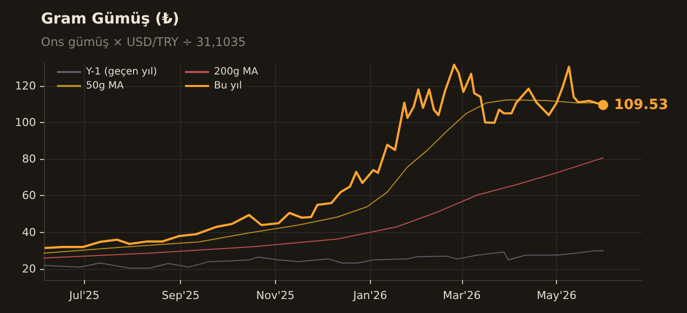  Describe the element at coordinates (29, 195) in the screenshot. I see `y-tick-label: 60` at that location.